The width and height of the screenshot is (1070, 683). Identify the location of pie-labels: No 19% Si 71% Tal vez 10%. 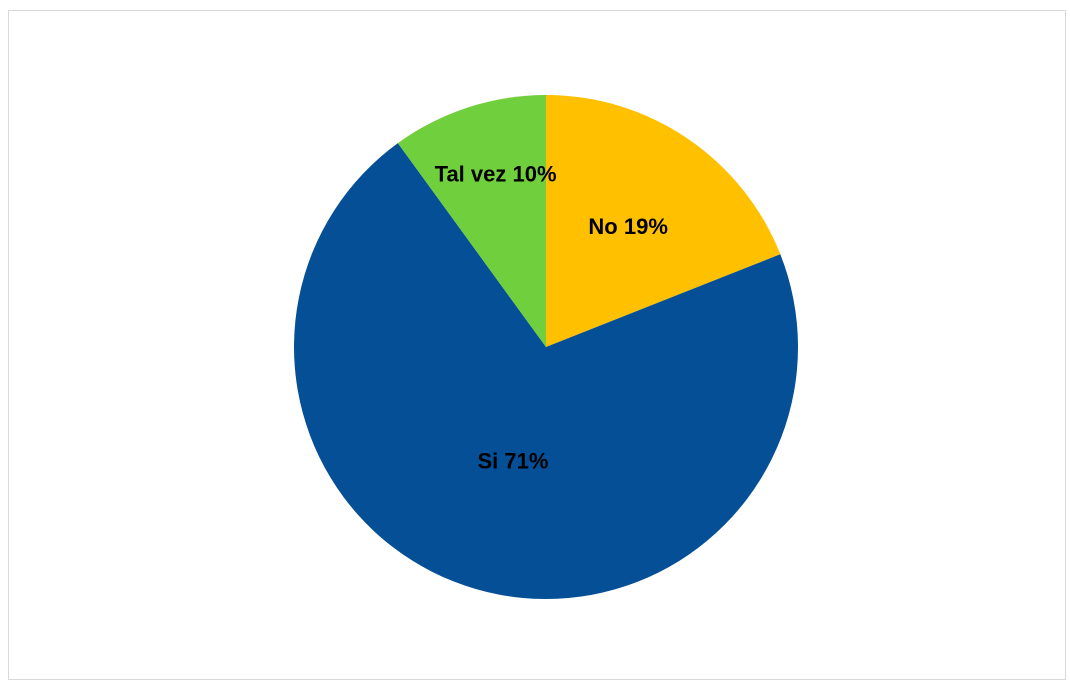
(551, 317).